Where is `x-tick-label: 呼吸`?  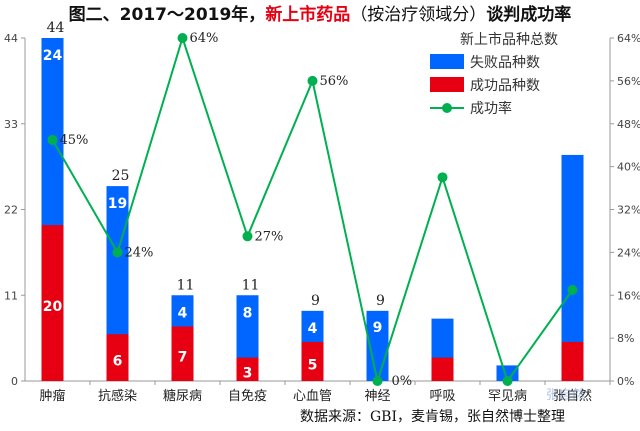
x-tick-label: 呼吸 is located at coordinates (442, 396).